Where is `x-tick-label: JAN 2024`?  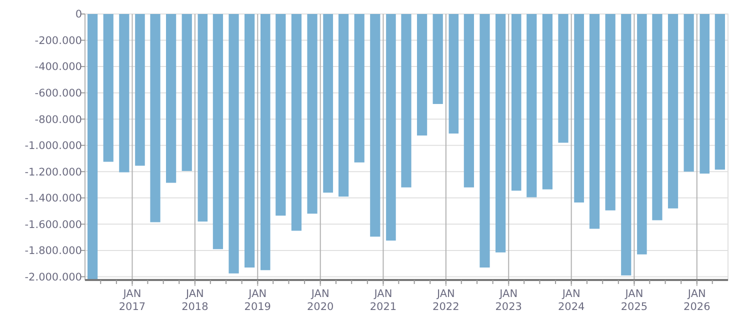
x-tick-label: JAN 2024 is located at coordinates (572, 300).